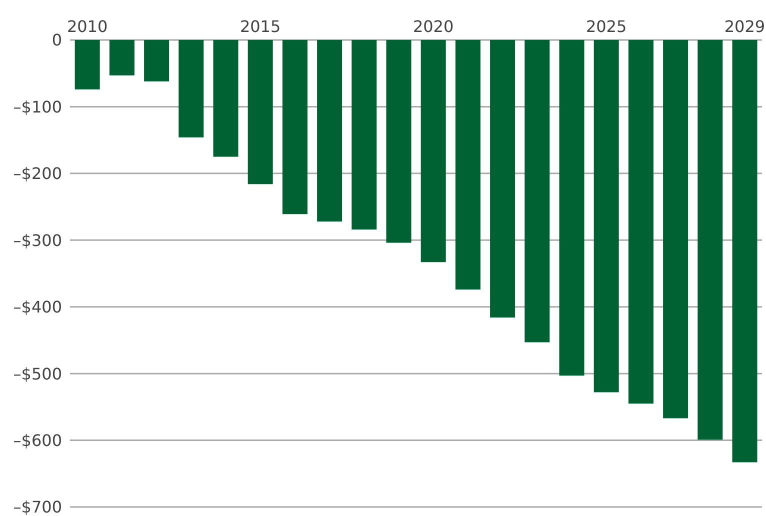 Image resolution: width=766 pixels, height=516 pixels. What do you see at coordinates (37, 307) in the screenshot?
I see `y-tick-label: –$400` at bounding box center [37, 307].